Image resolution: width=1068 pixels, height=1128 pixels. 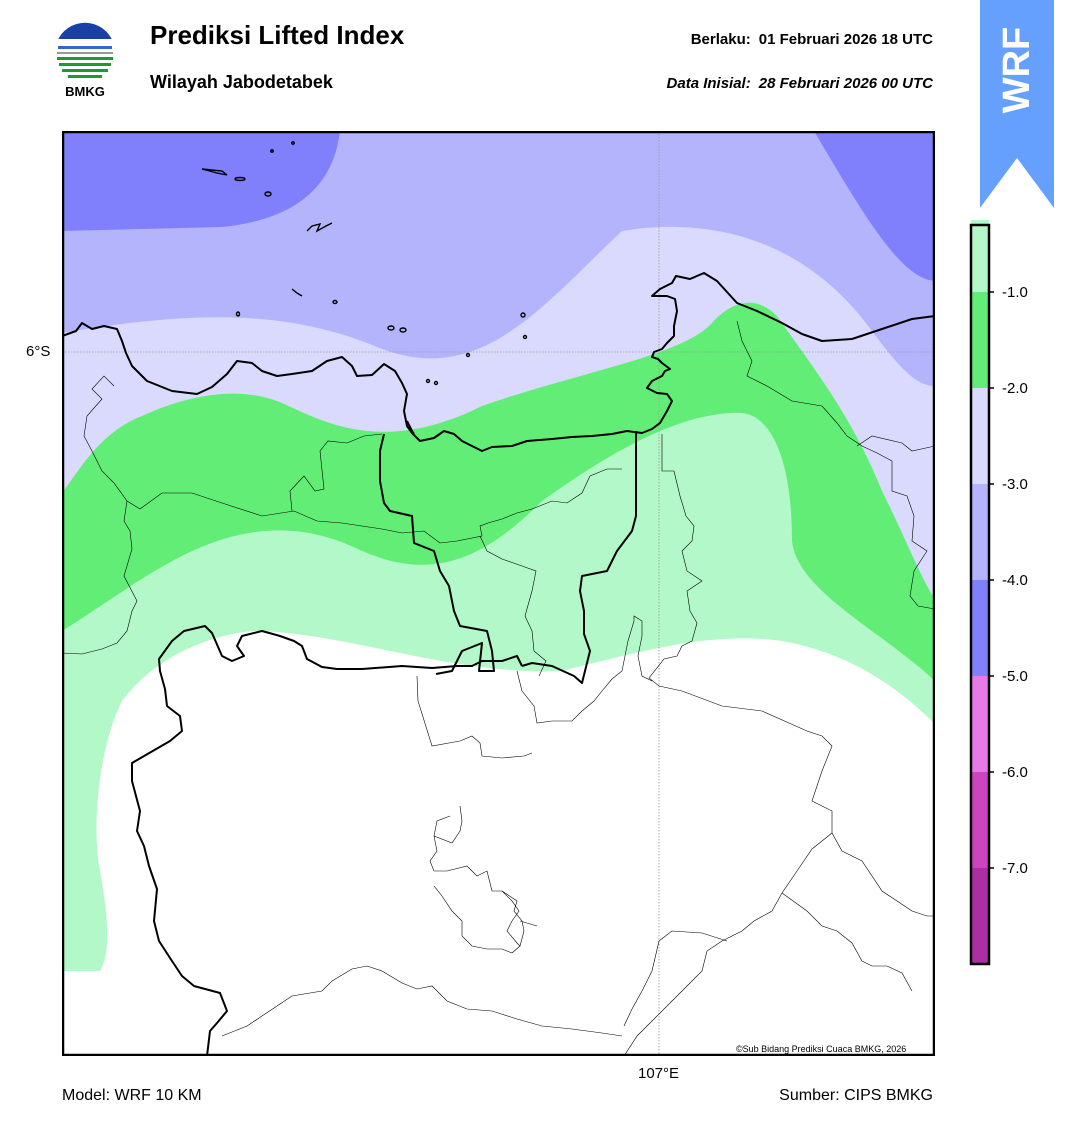 I want to click on wrf-banner, so click(x=1017, y=104).